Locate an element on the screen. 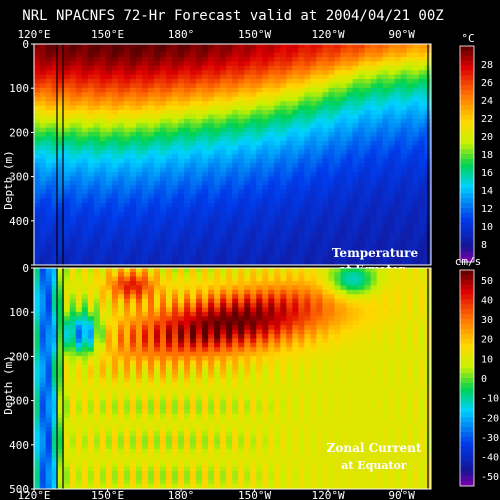 Image resolution: width=500 pixels, height=500 pixels. zonal-current-colorbar-tick-label: -30 is located at coordinates (490, 438).